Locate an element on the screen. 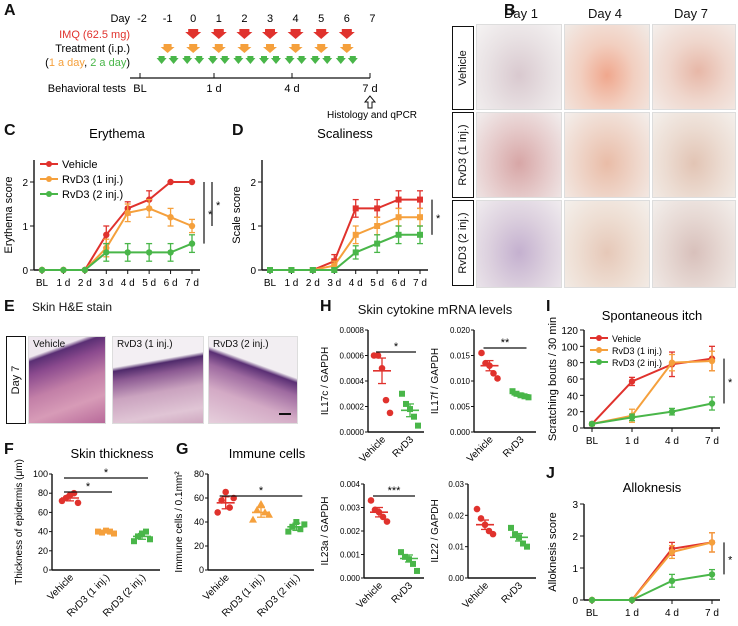  treatment-legend: (1 a day, 2 a day) is located at coordinates (87, 63).